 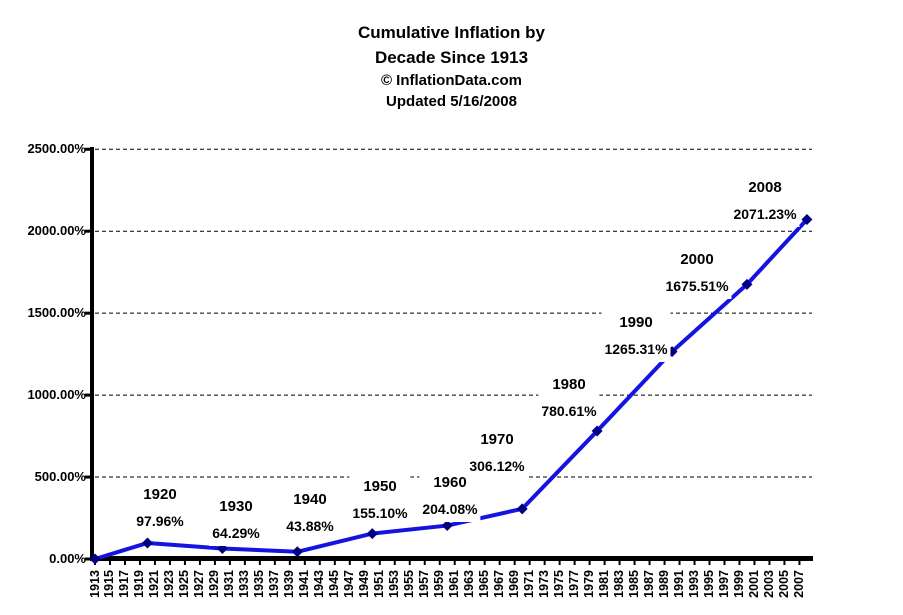 What do you see at coordinates (139, 584) in the screenshot?
I see `x-axis-tick-label: 1919` at bounding box center [139, 584].